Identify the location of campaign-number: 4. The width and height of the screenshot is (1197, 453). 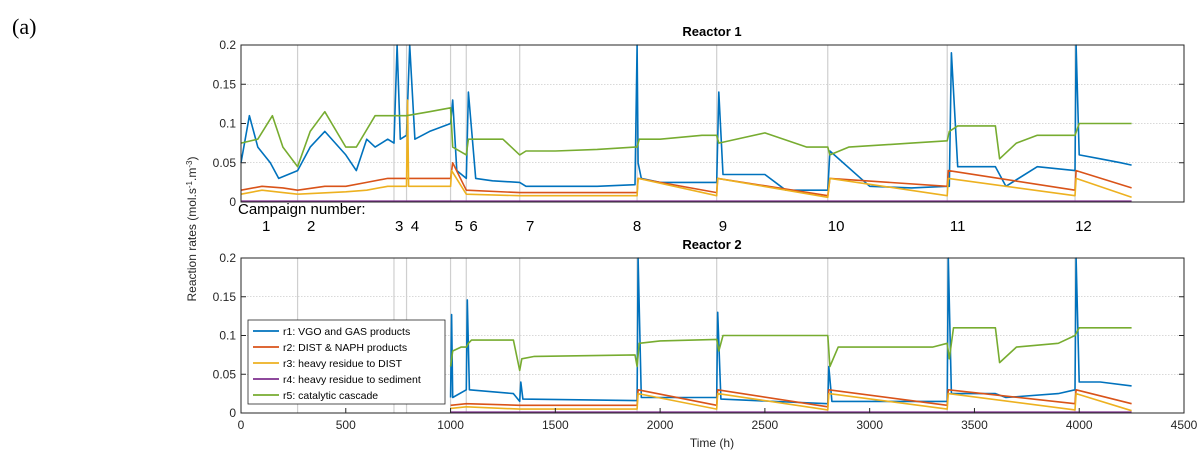
(415, 226).